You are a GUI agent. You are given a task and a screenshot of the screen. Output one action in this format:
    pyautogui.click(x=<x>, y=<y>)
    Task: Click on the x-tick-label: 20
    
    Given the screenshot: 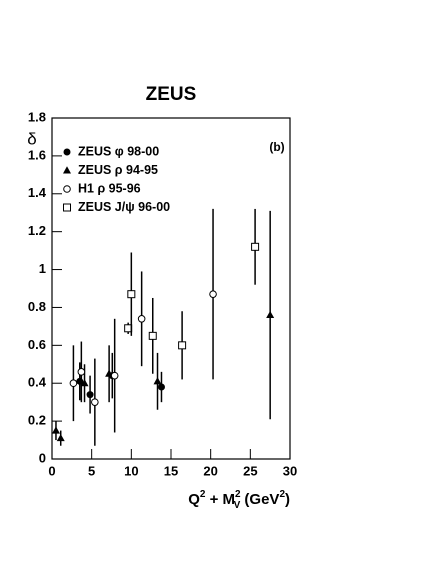 What is the action you would take?
    pyautogui.click(x=210, y=470)
    